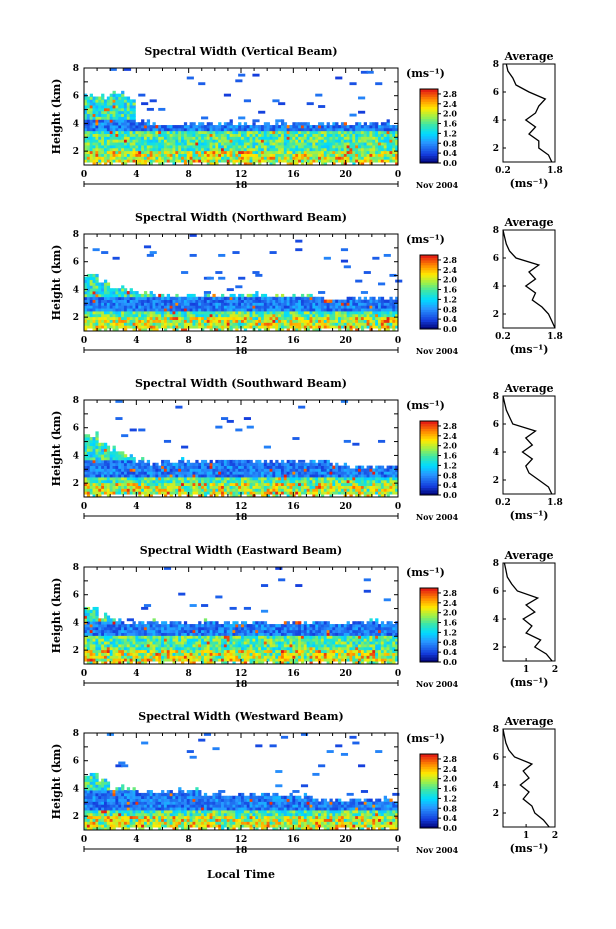 This screenshot has width=616, height=929. I want to click on y-axis-label: Height (km), so click(56, 449).